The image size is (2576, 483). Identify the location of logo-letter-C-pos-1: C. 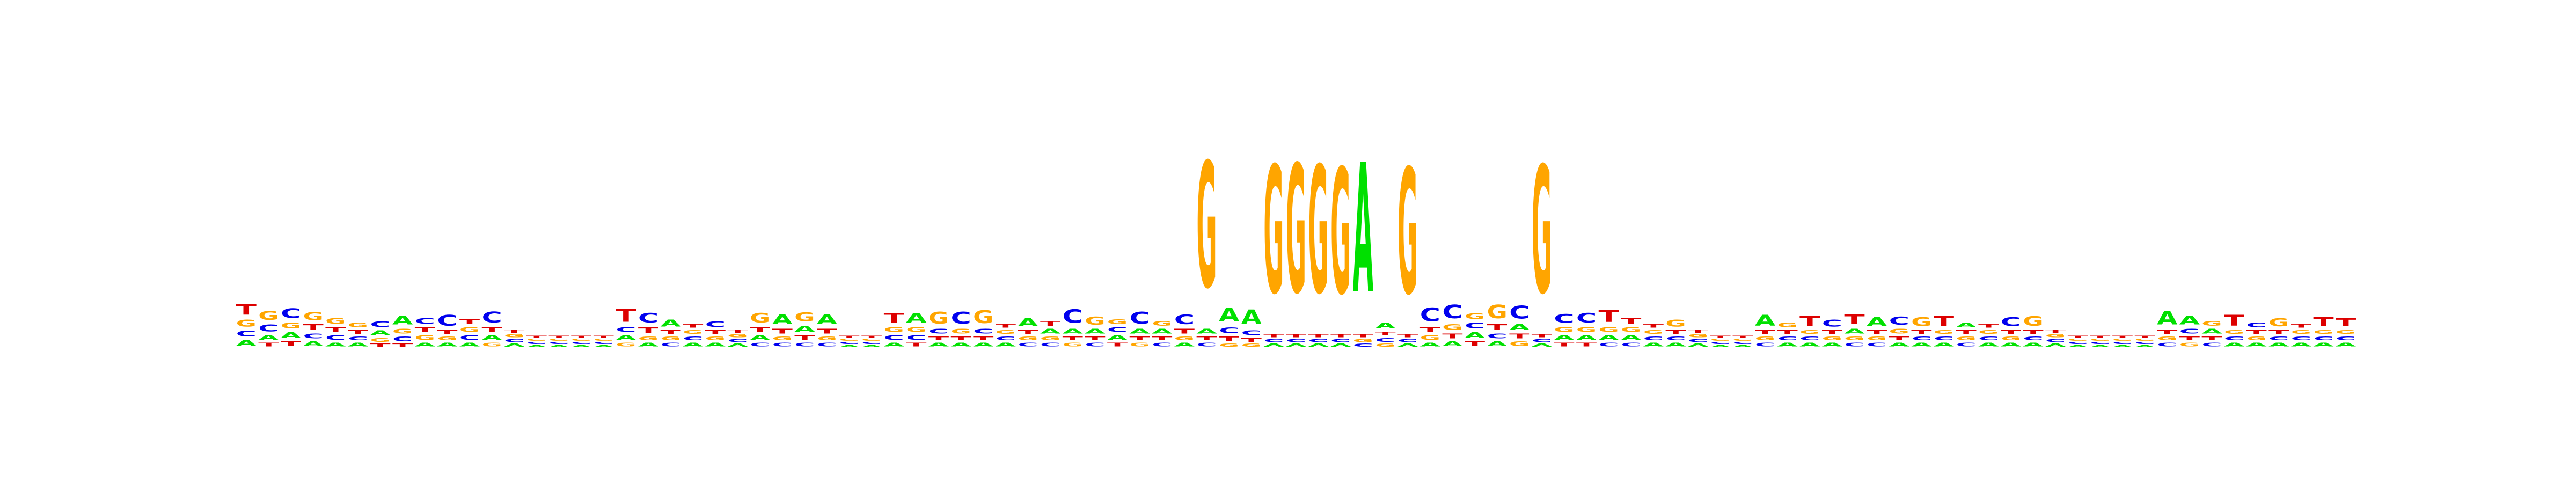
(246, 334).